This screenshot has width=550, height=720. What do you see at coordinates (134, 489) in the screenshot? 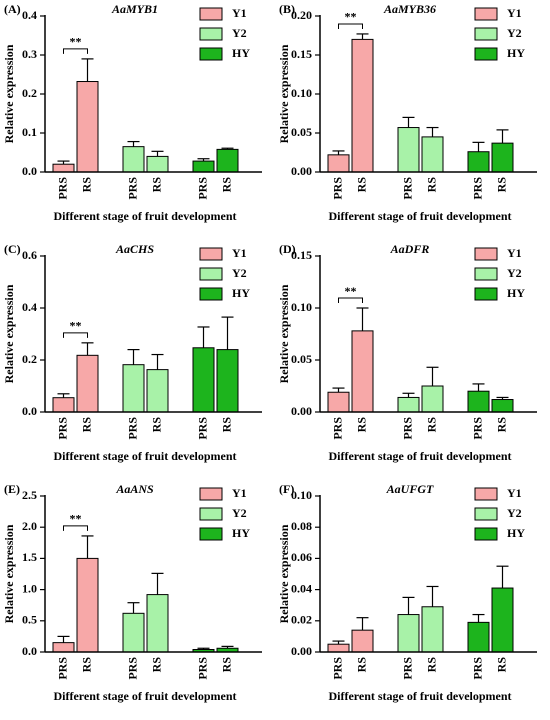
I see `chart-title: AaANS` at bounding box center [134, 489].